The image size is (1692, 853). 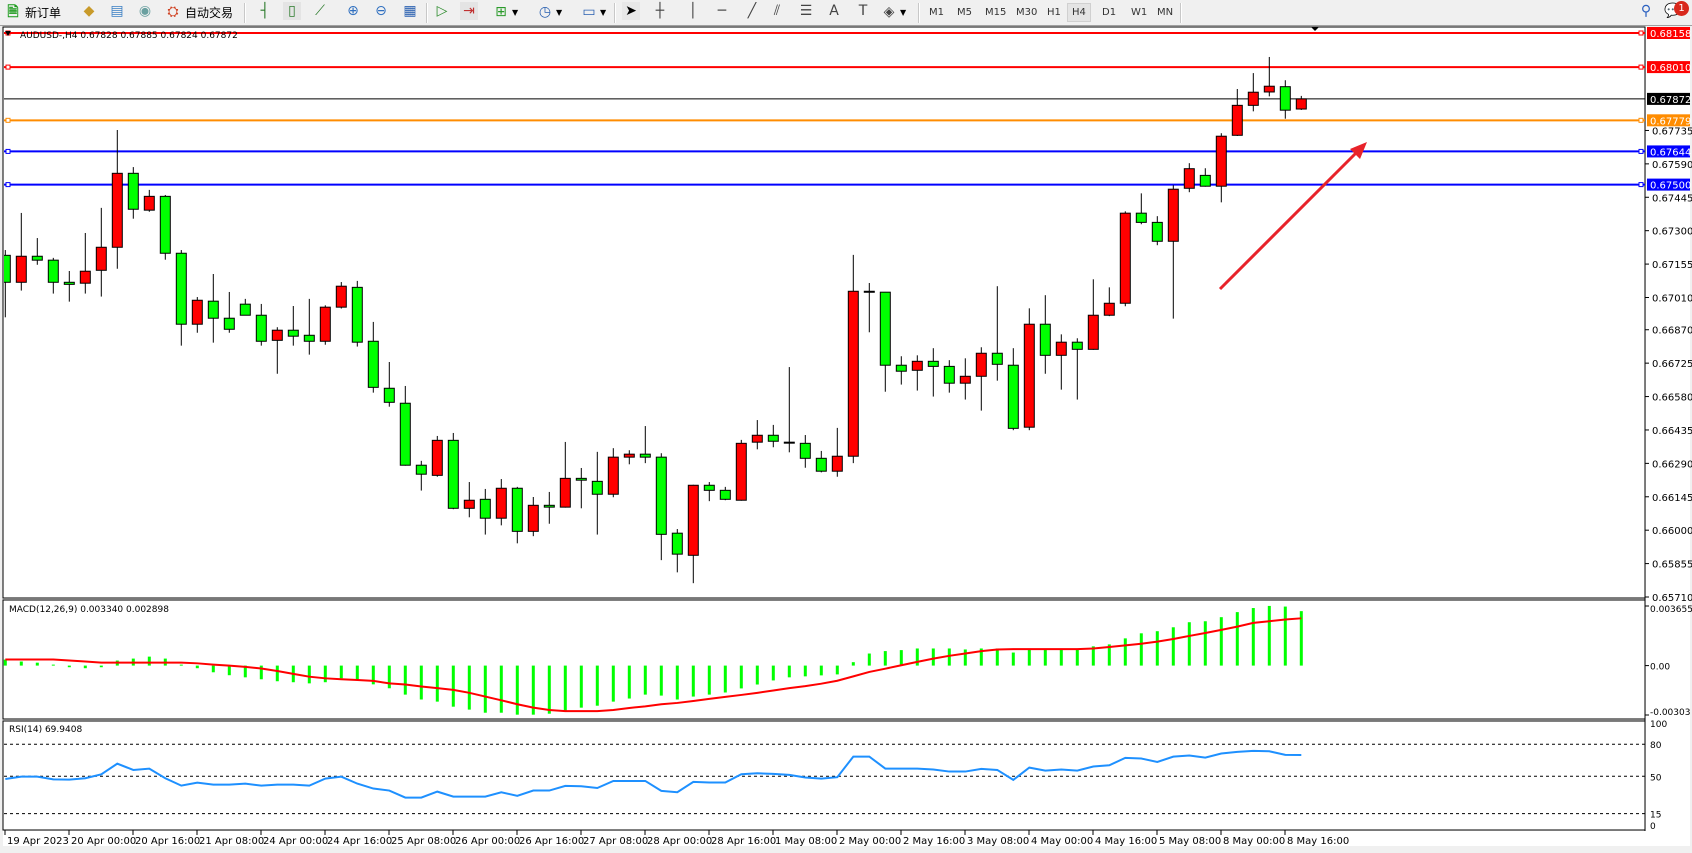 What do you see at coordinates (1681, 8) in the screenshot?
I see `notification-badge: 1` at bounding box center [1681, 8].